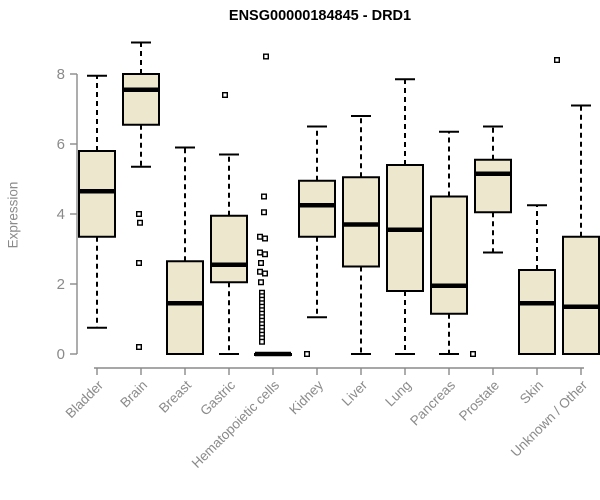  I want to click on box-unknown-other, so click(577, 206).